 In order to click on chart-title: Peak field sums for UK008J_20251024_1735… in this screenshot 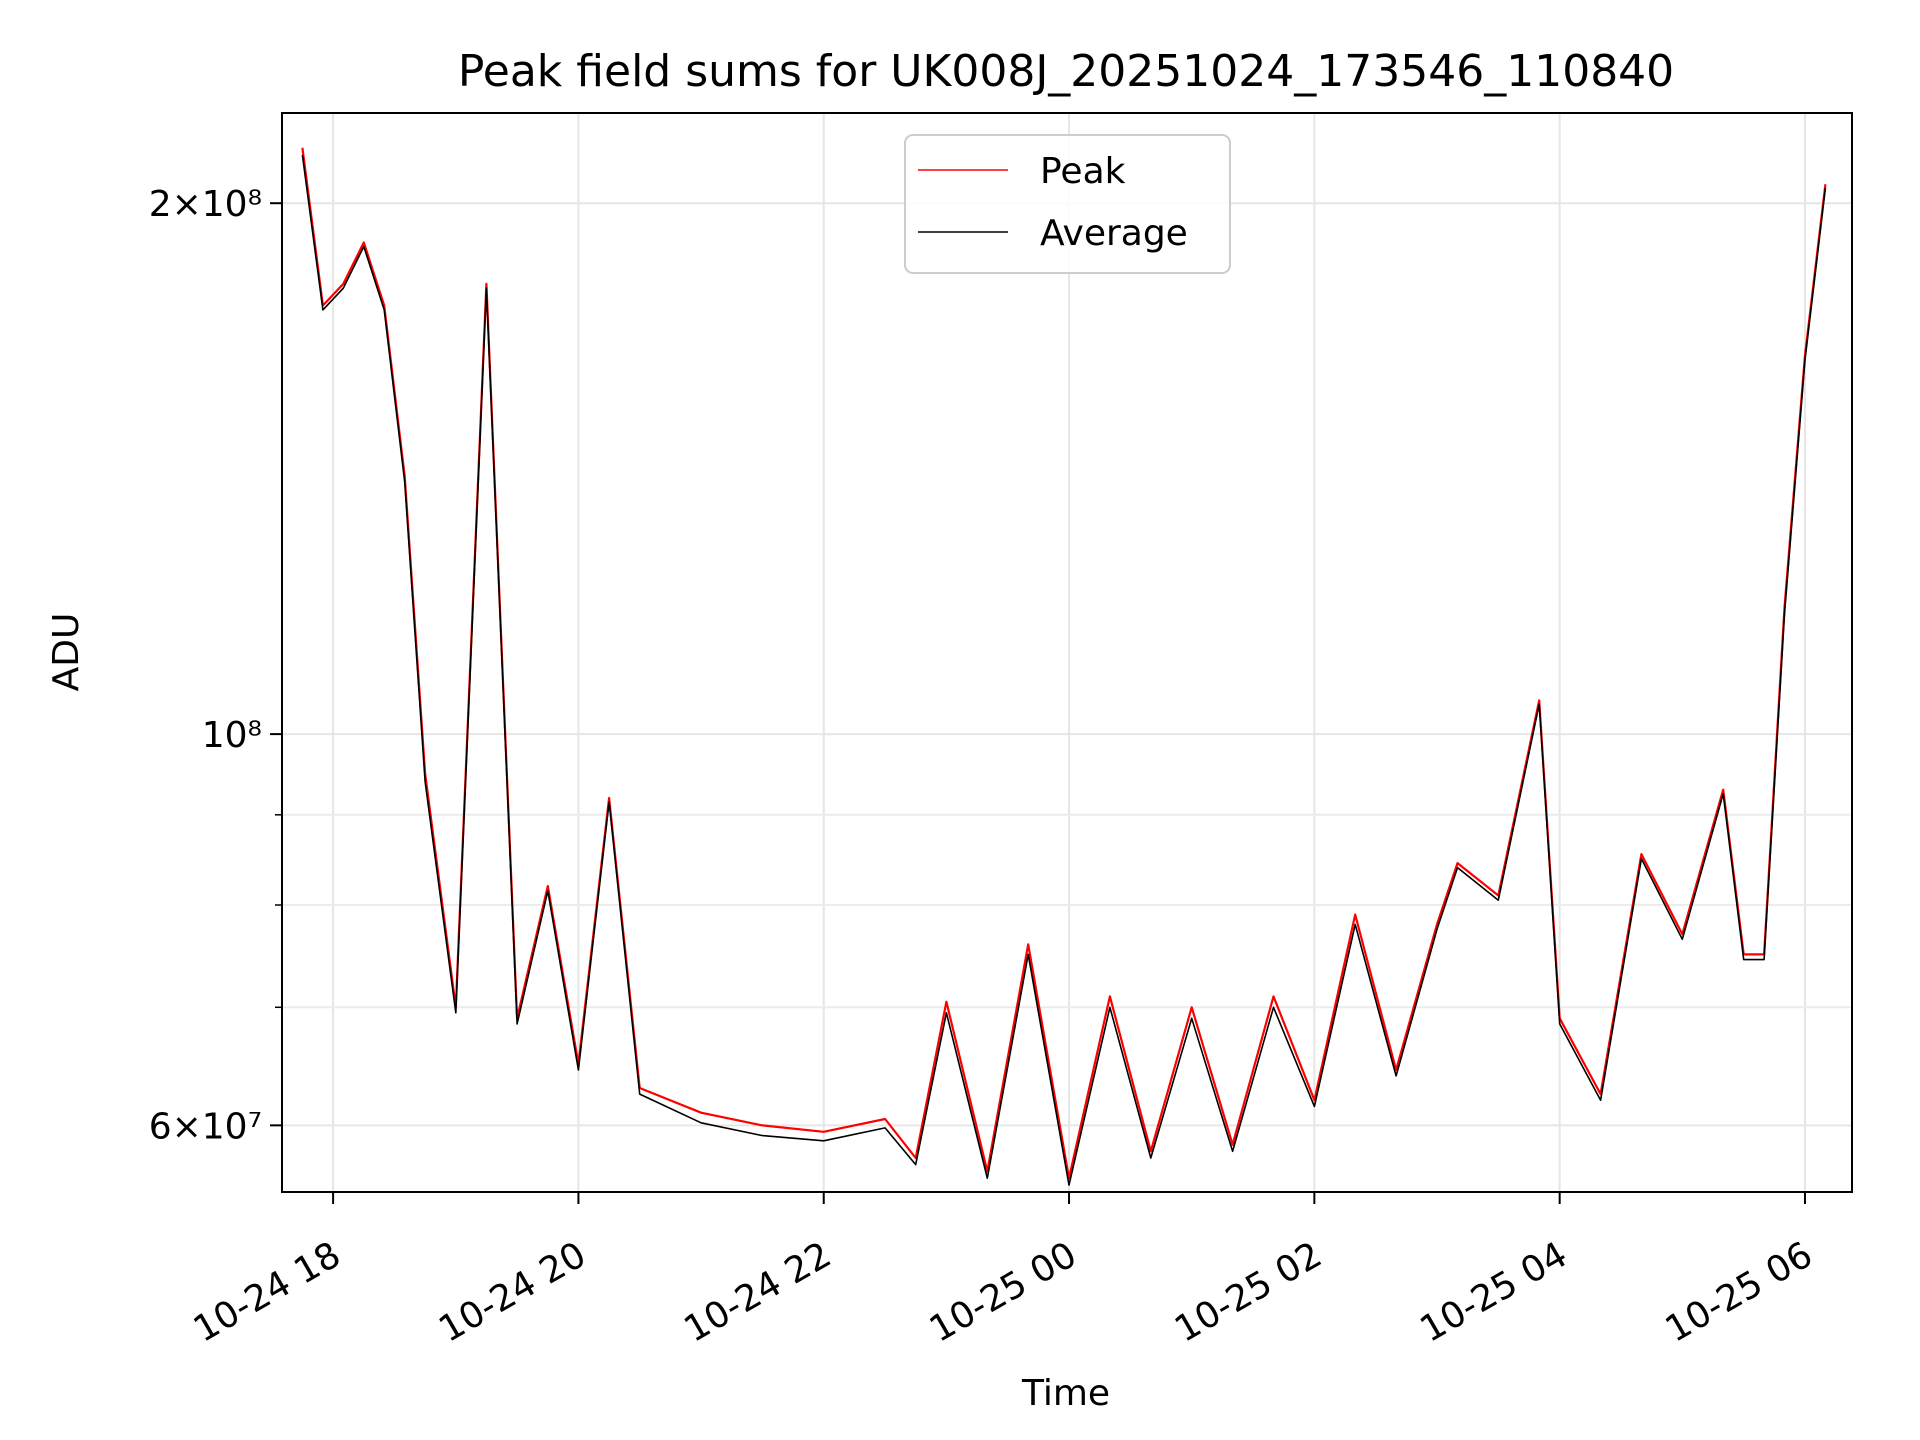, I will do `click(1066, 71)`.